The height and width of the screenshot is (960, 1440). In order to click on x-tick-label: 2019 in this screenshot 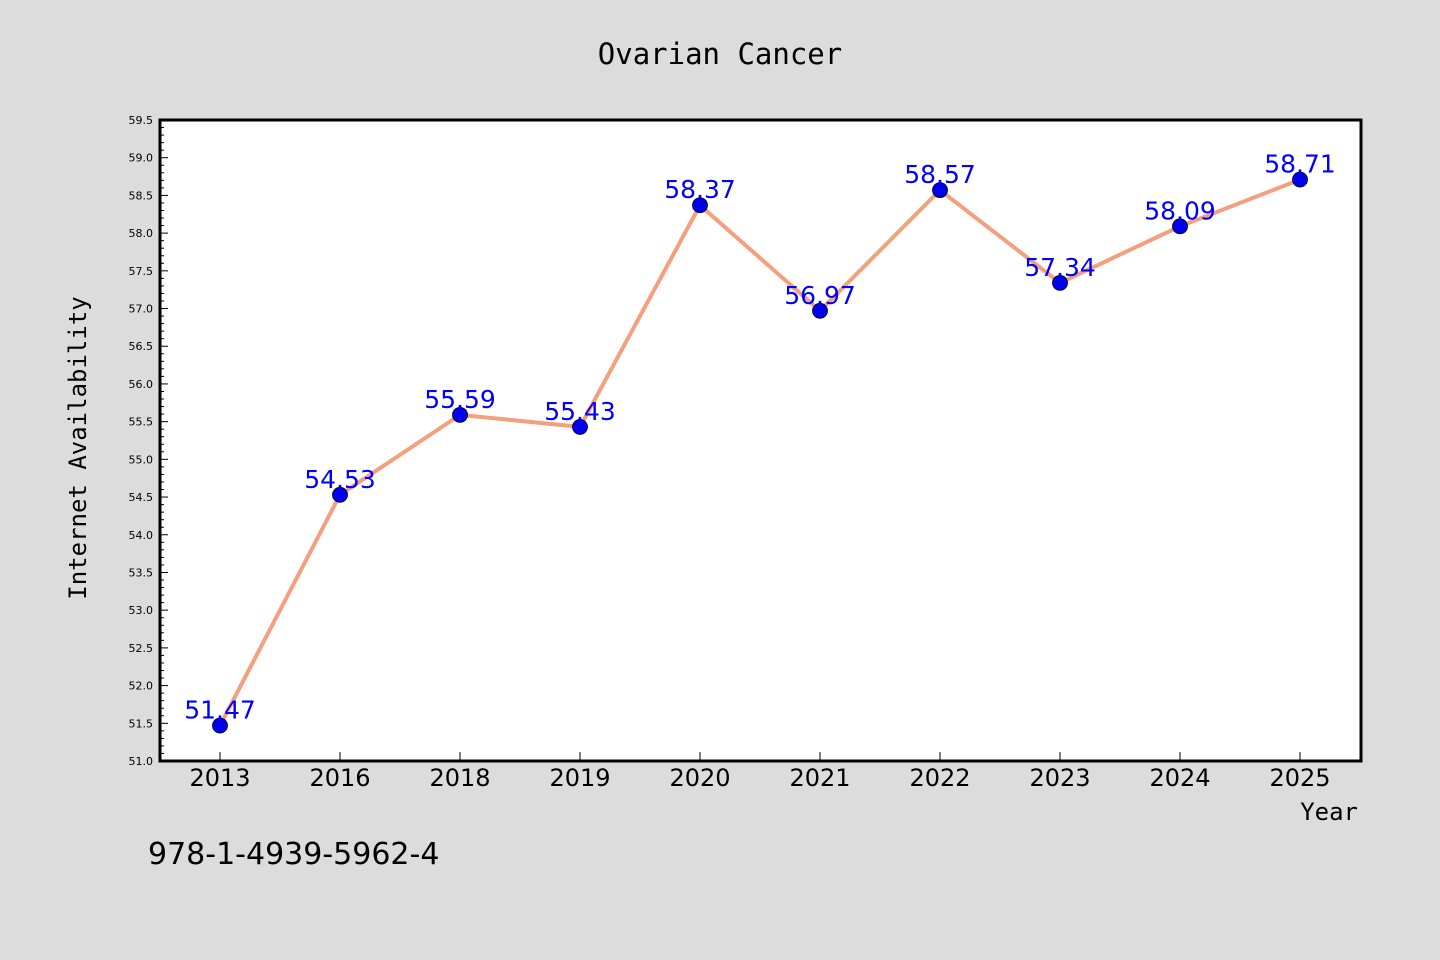, I will do `click(579, 778)`.